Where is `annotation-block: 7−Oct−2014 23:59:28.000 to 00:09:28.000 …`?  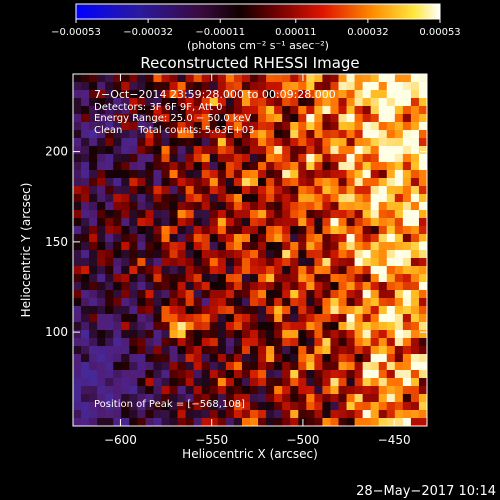
annotation-block: 7−Oct−2014 23:59:28.000 to 00:09:28.000 … is located at coordinates (215, 112).